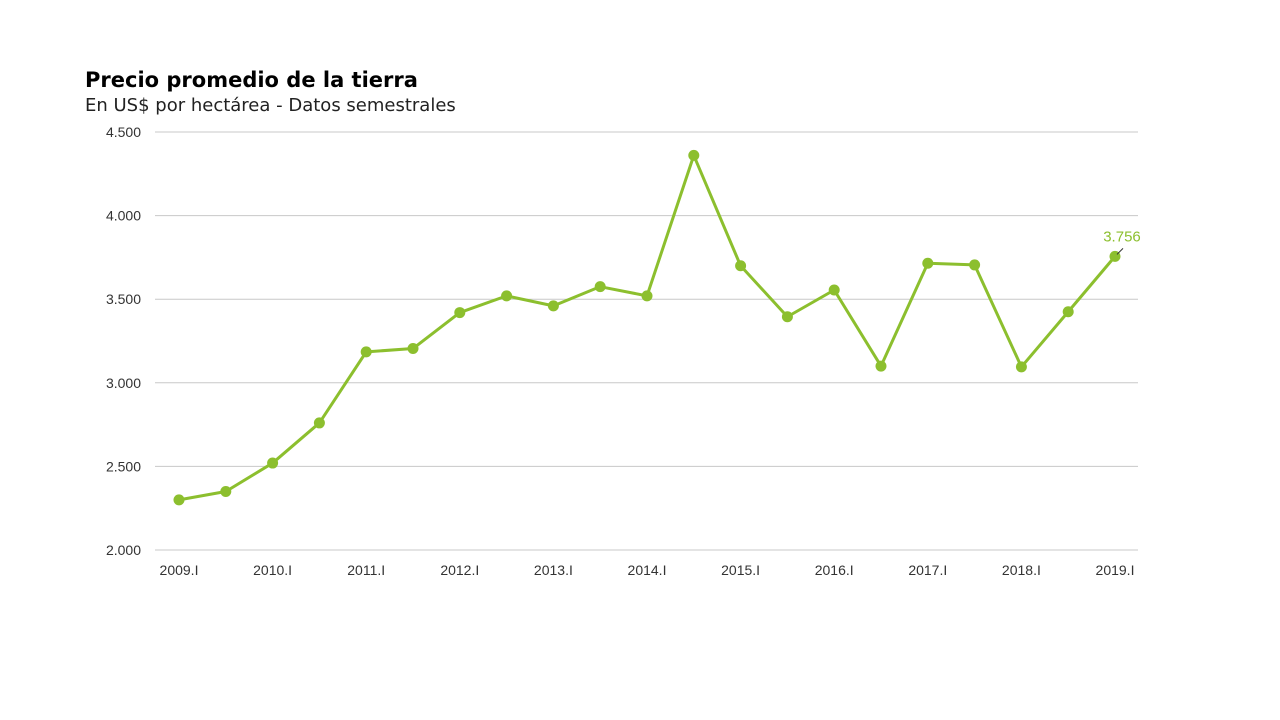 This screenshot has height=720, width=1280. Describe the element at coordinates (123, 132) in the screenshot. I see `y-tick-label: 4.500` at that location.